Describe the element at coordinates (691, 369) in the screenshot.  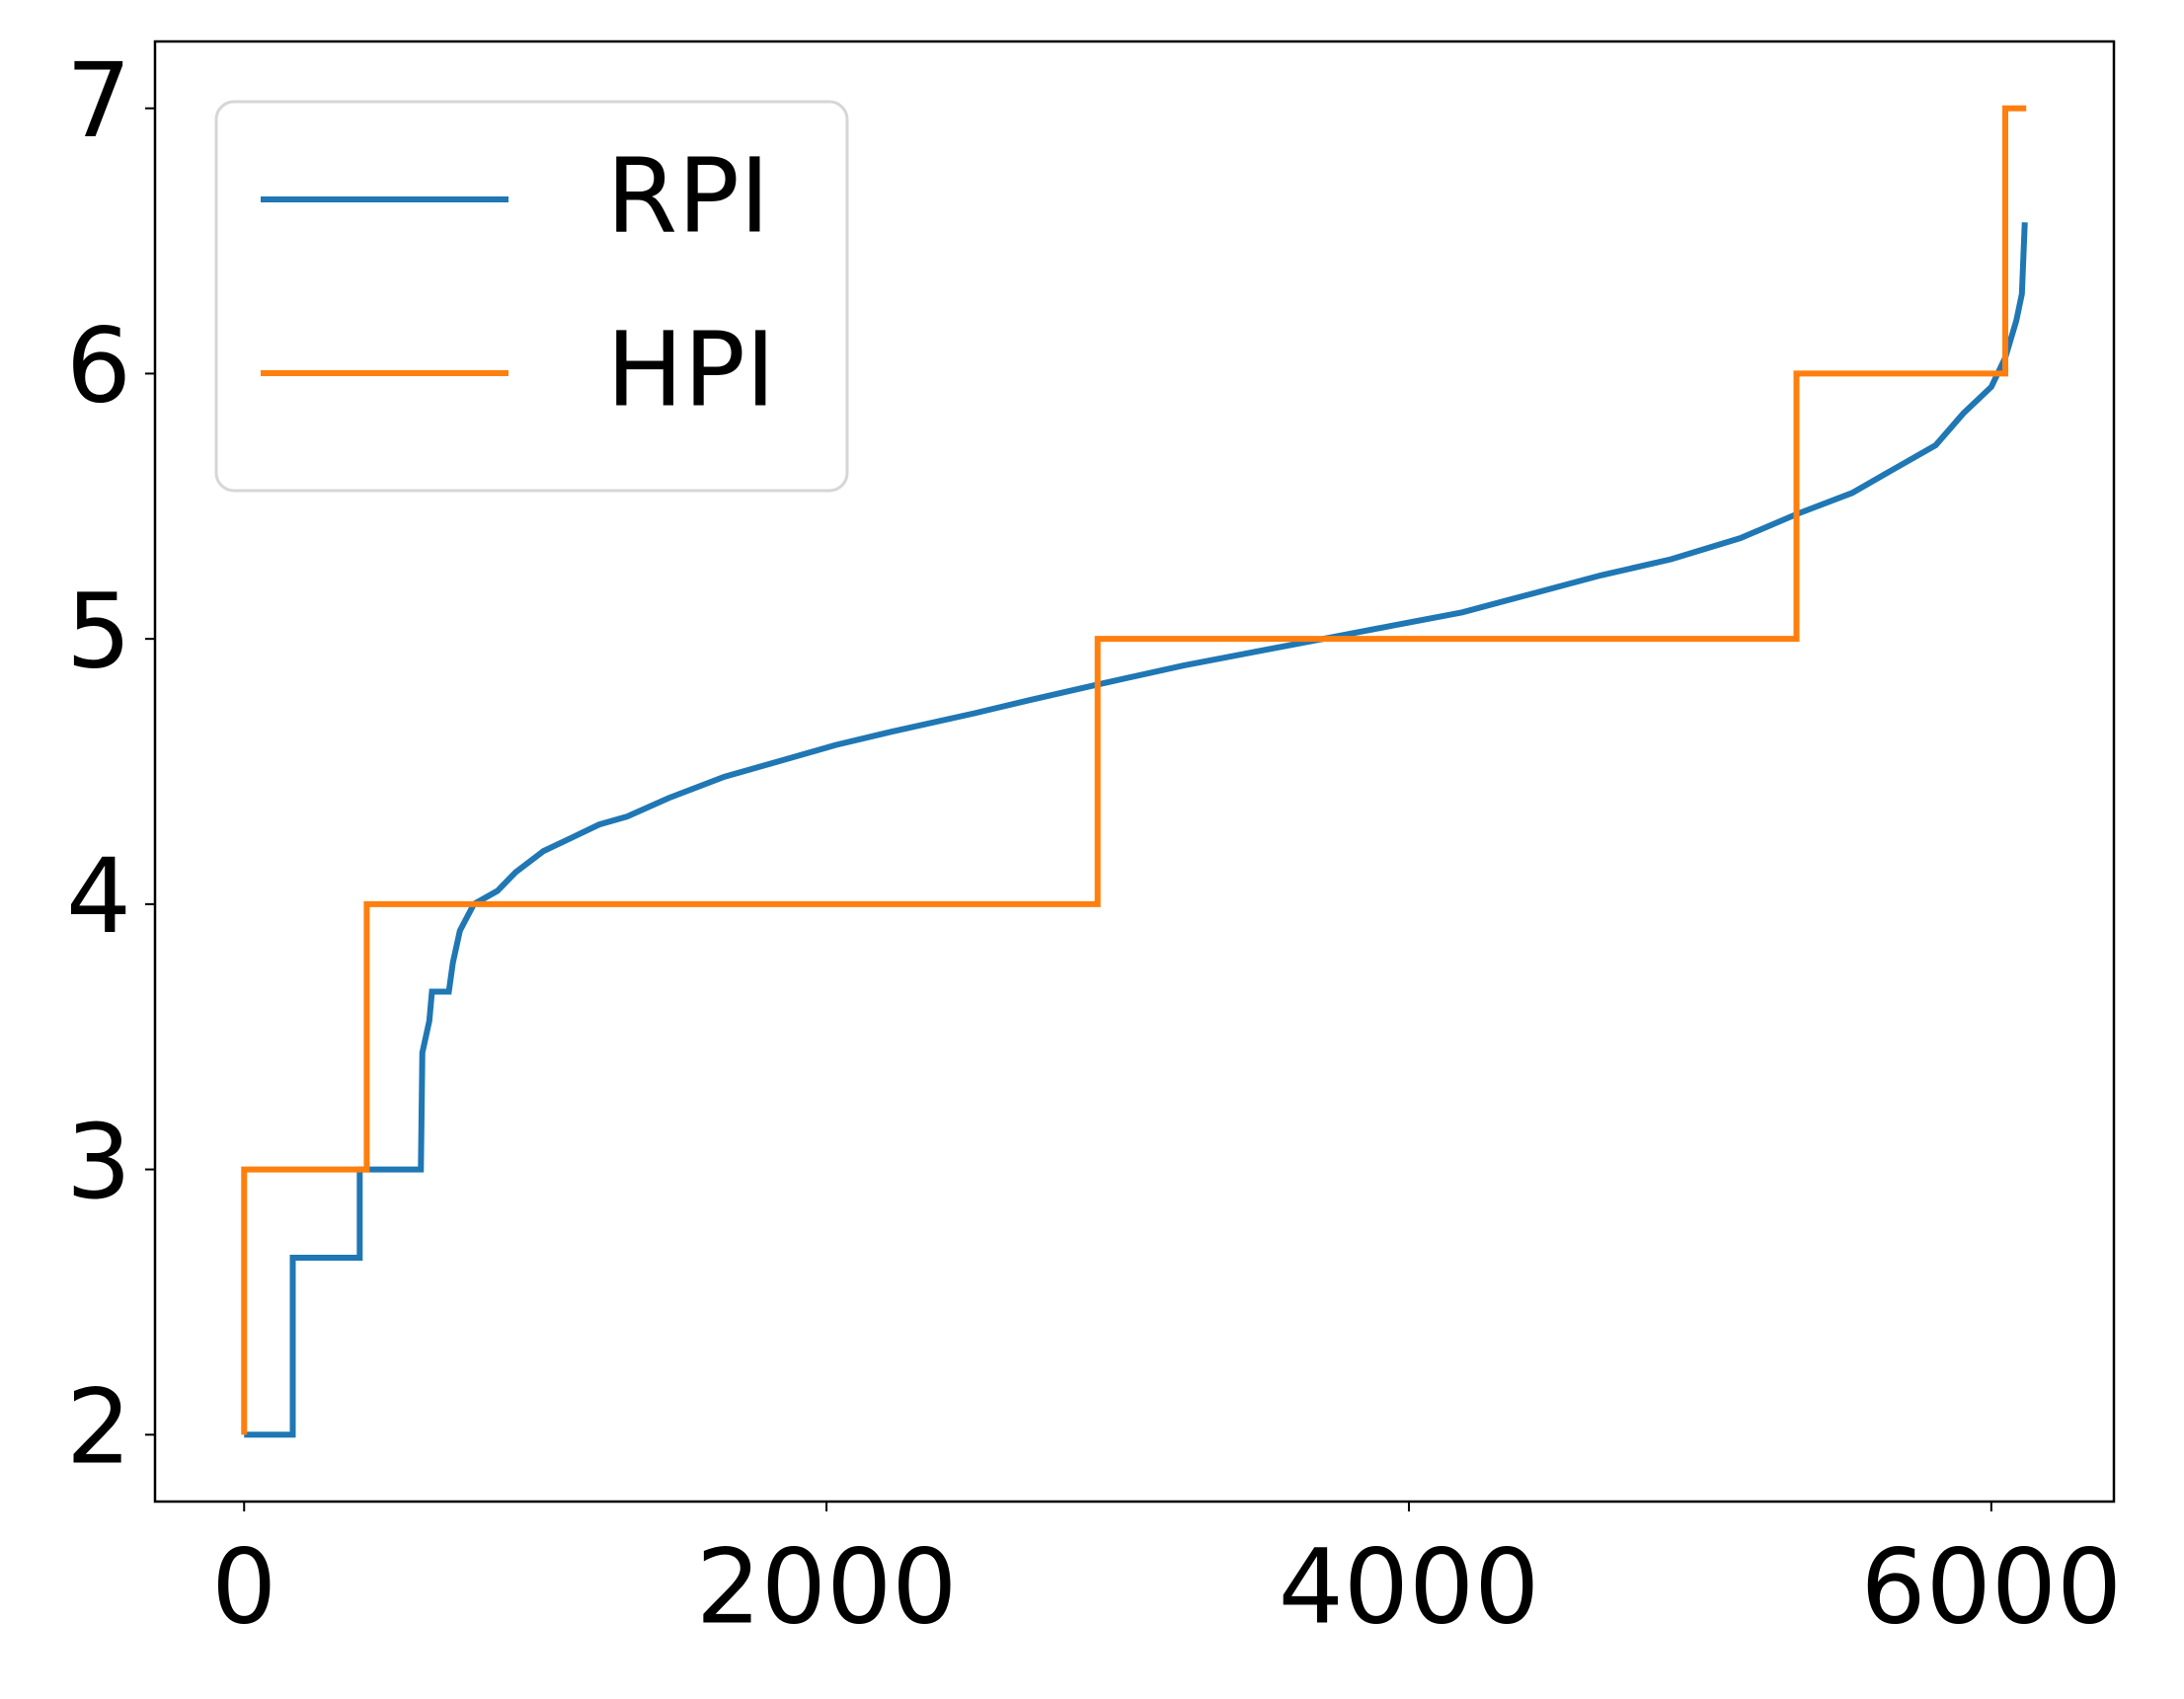
I see `legend-label: HPI` at that location.